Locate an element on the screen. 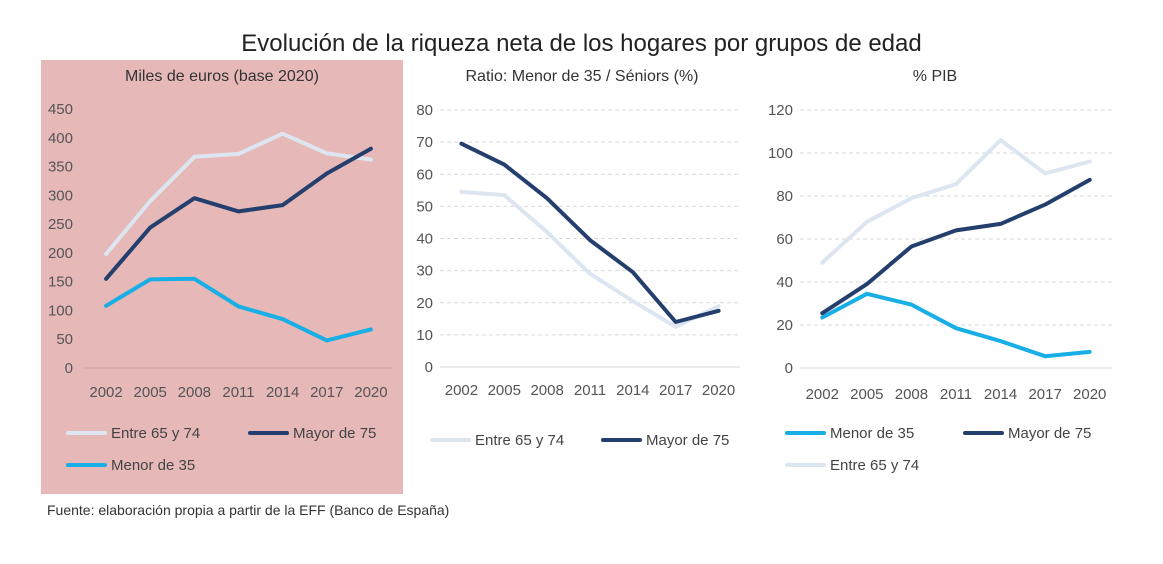 This screenshot has width=1163, height=564. chart2-ytick-label: 40 is located at coordinates (424, 239).